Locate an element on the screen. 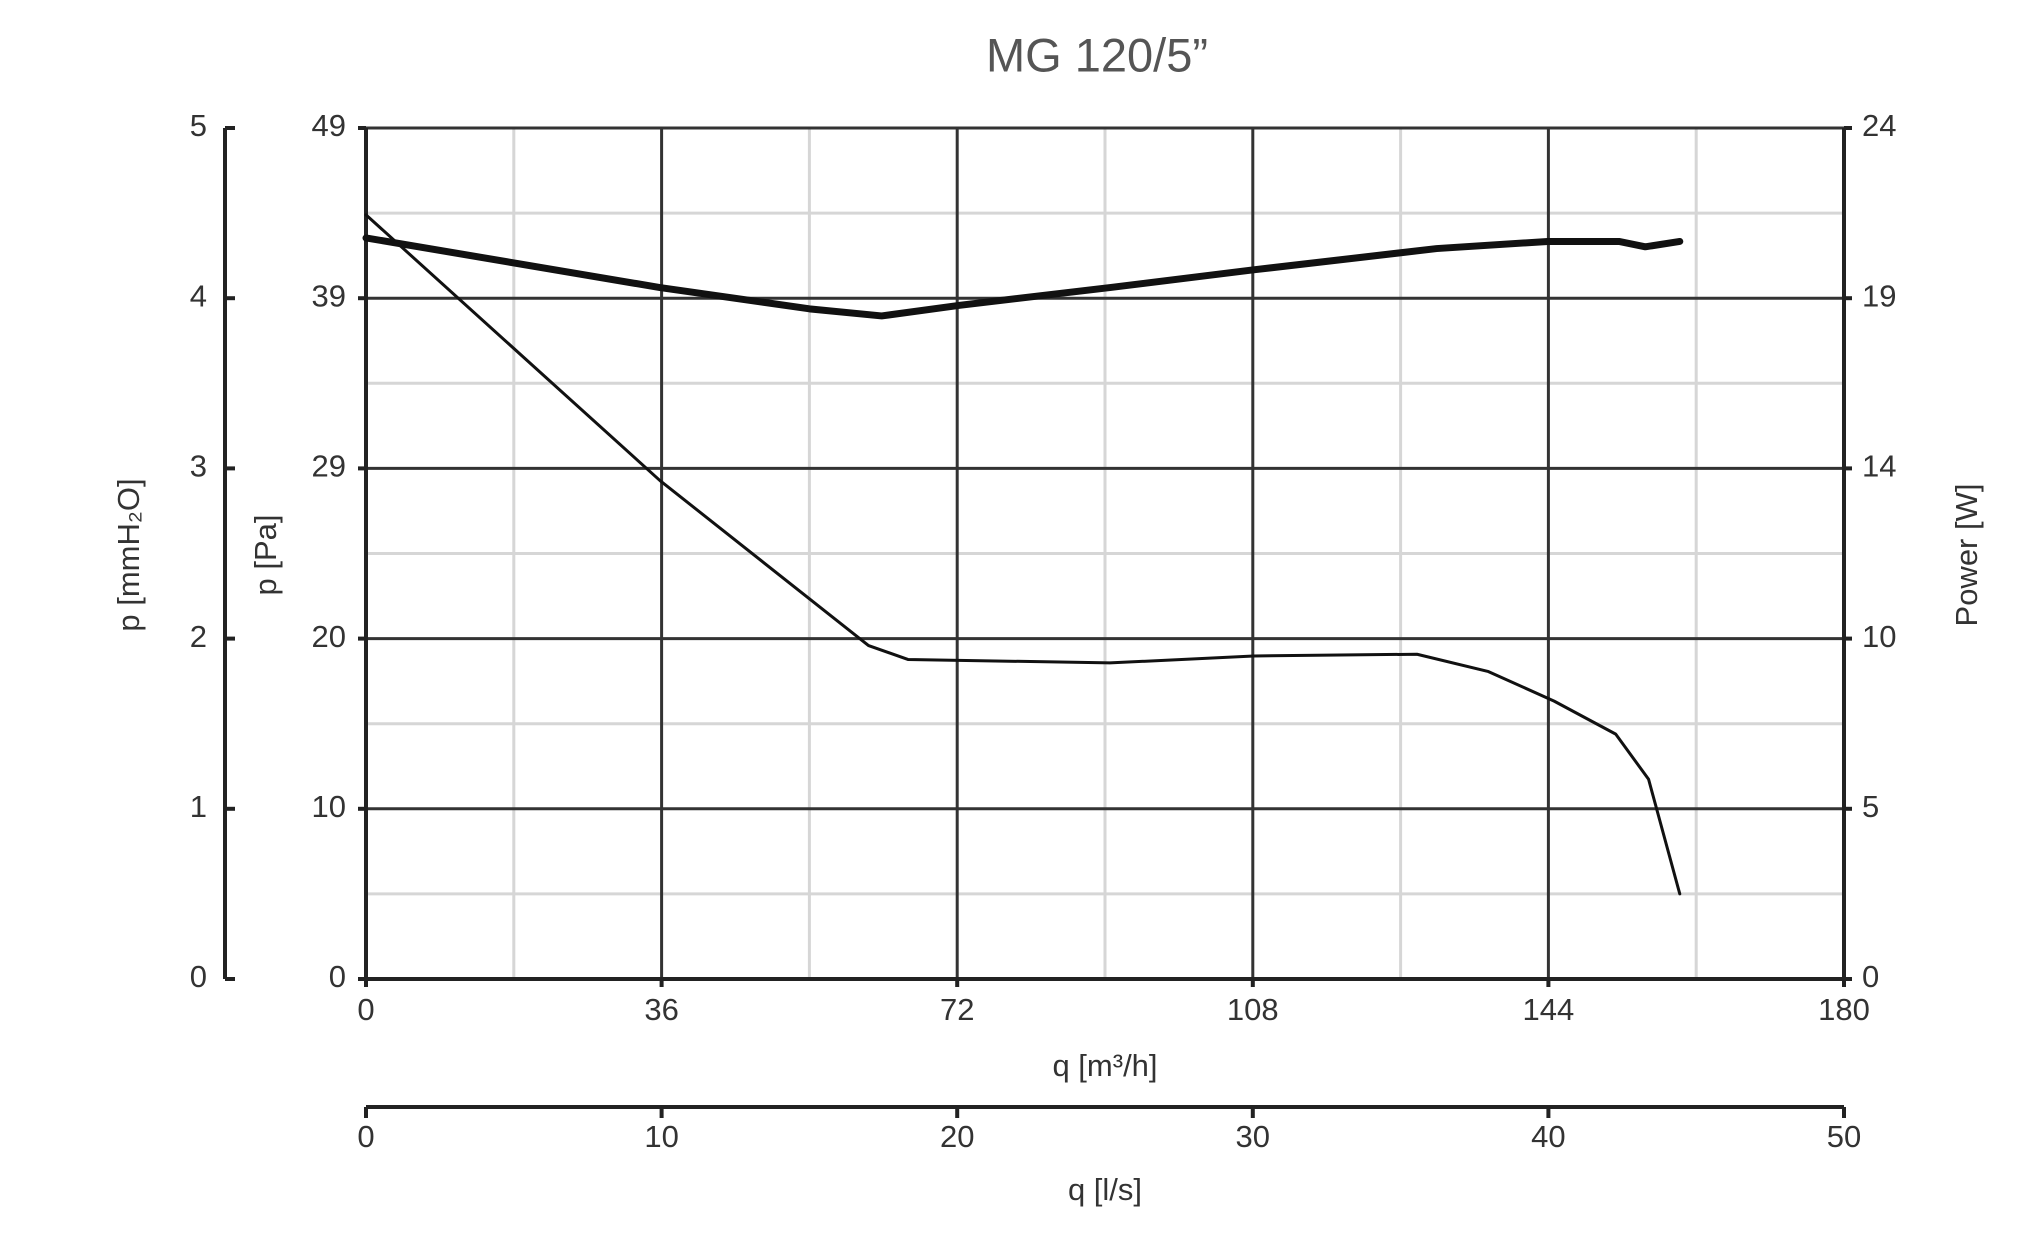 The width and height of the screenshot is (2037, 1254). x-tick-label: 144 is located at coordinates (1549, 1009).